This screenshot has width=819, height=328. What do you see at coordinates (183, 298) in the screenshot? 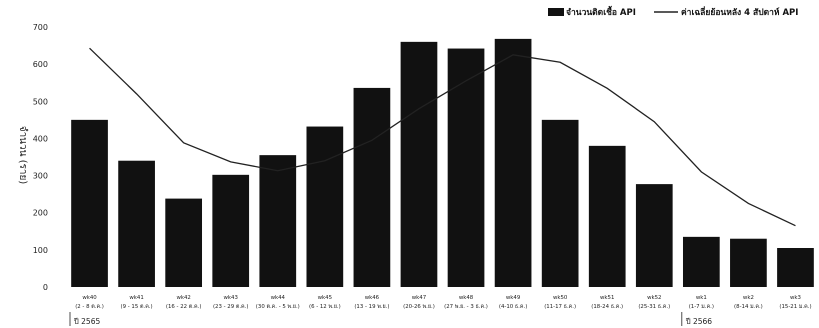
I see `x-tick-week-wk42: wk42` at bounding box center [183, 298].